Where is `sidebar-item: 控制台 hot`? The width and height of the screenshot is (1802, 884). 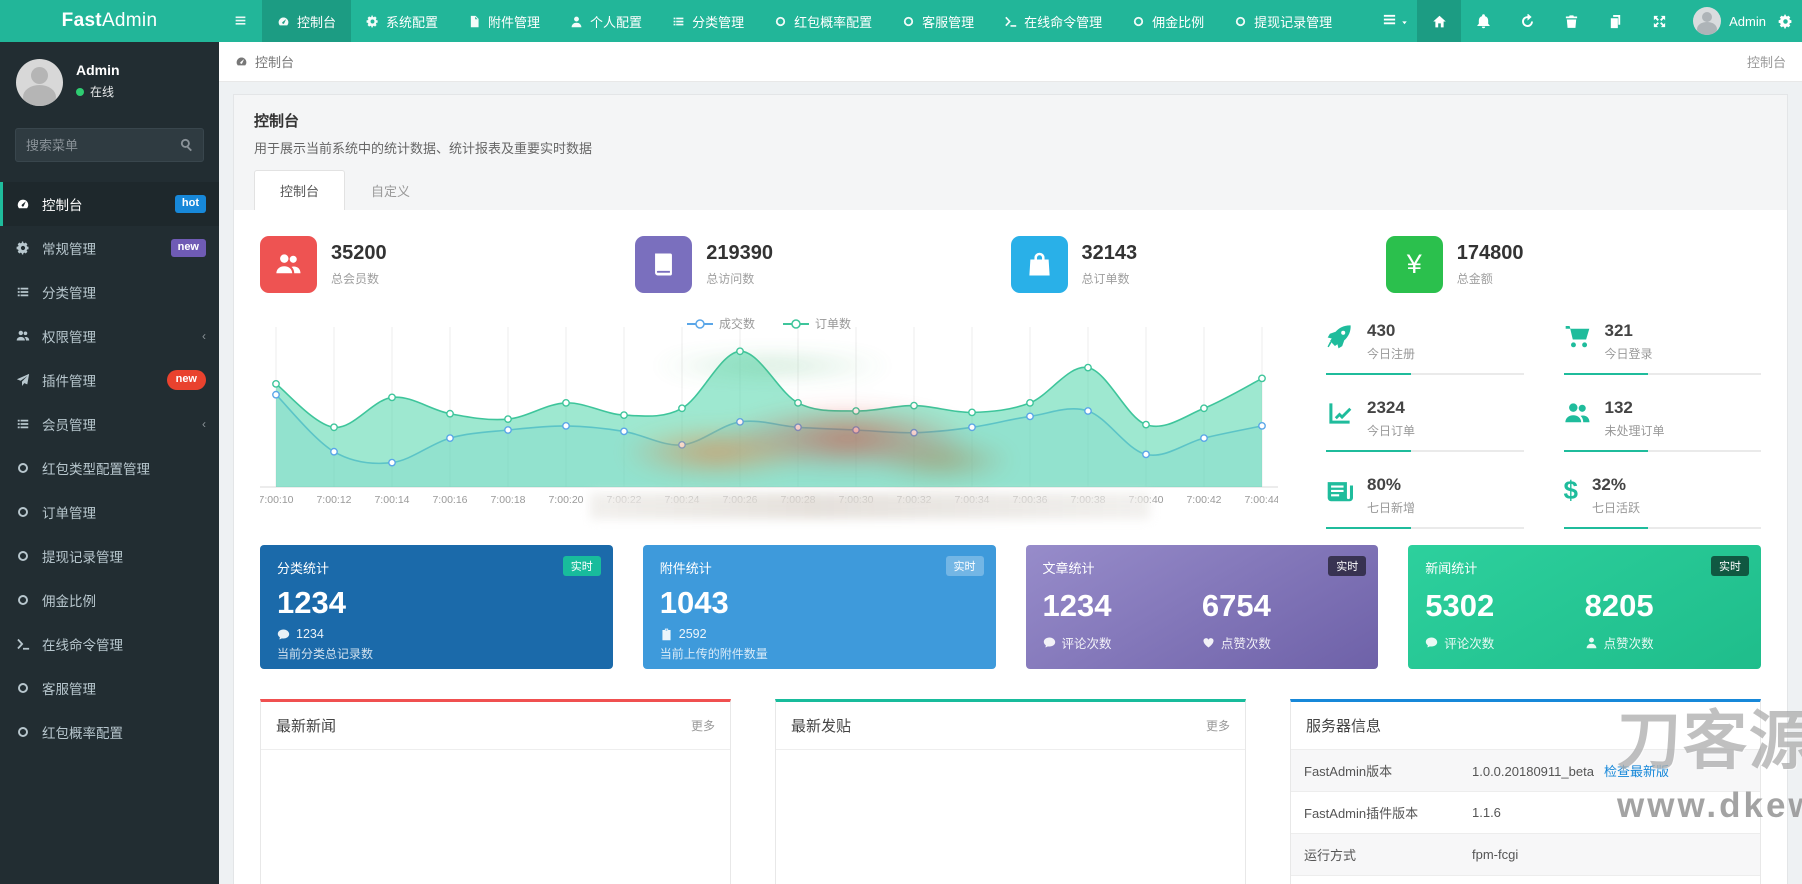
sidebar-item: 控制台 hot is located at coordinates (109, 204).